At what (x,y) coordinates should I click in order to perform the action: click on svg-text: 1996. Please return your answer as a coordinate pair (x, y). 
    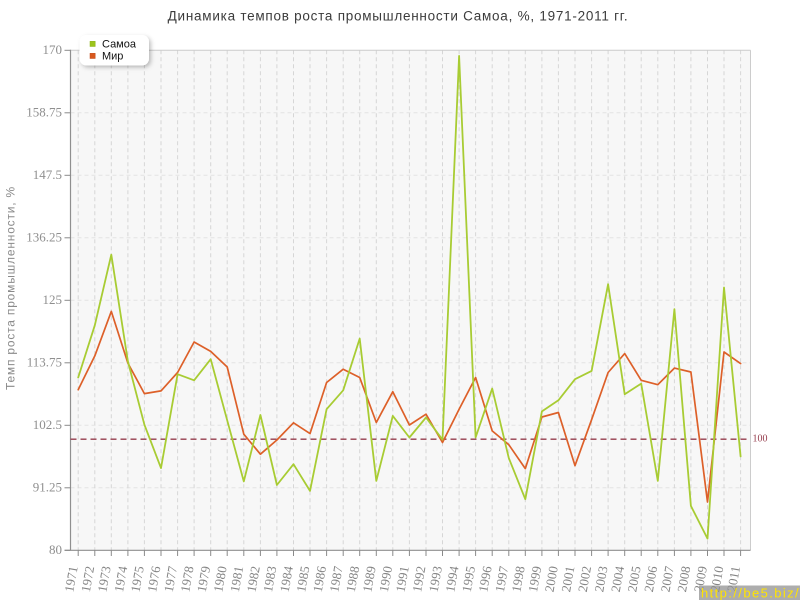
    Looking at the image, I should click on (484, 578).